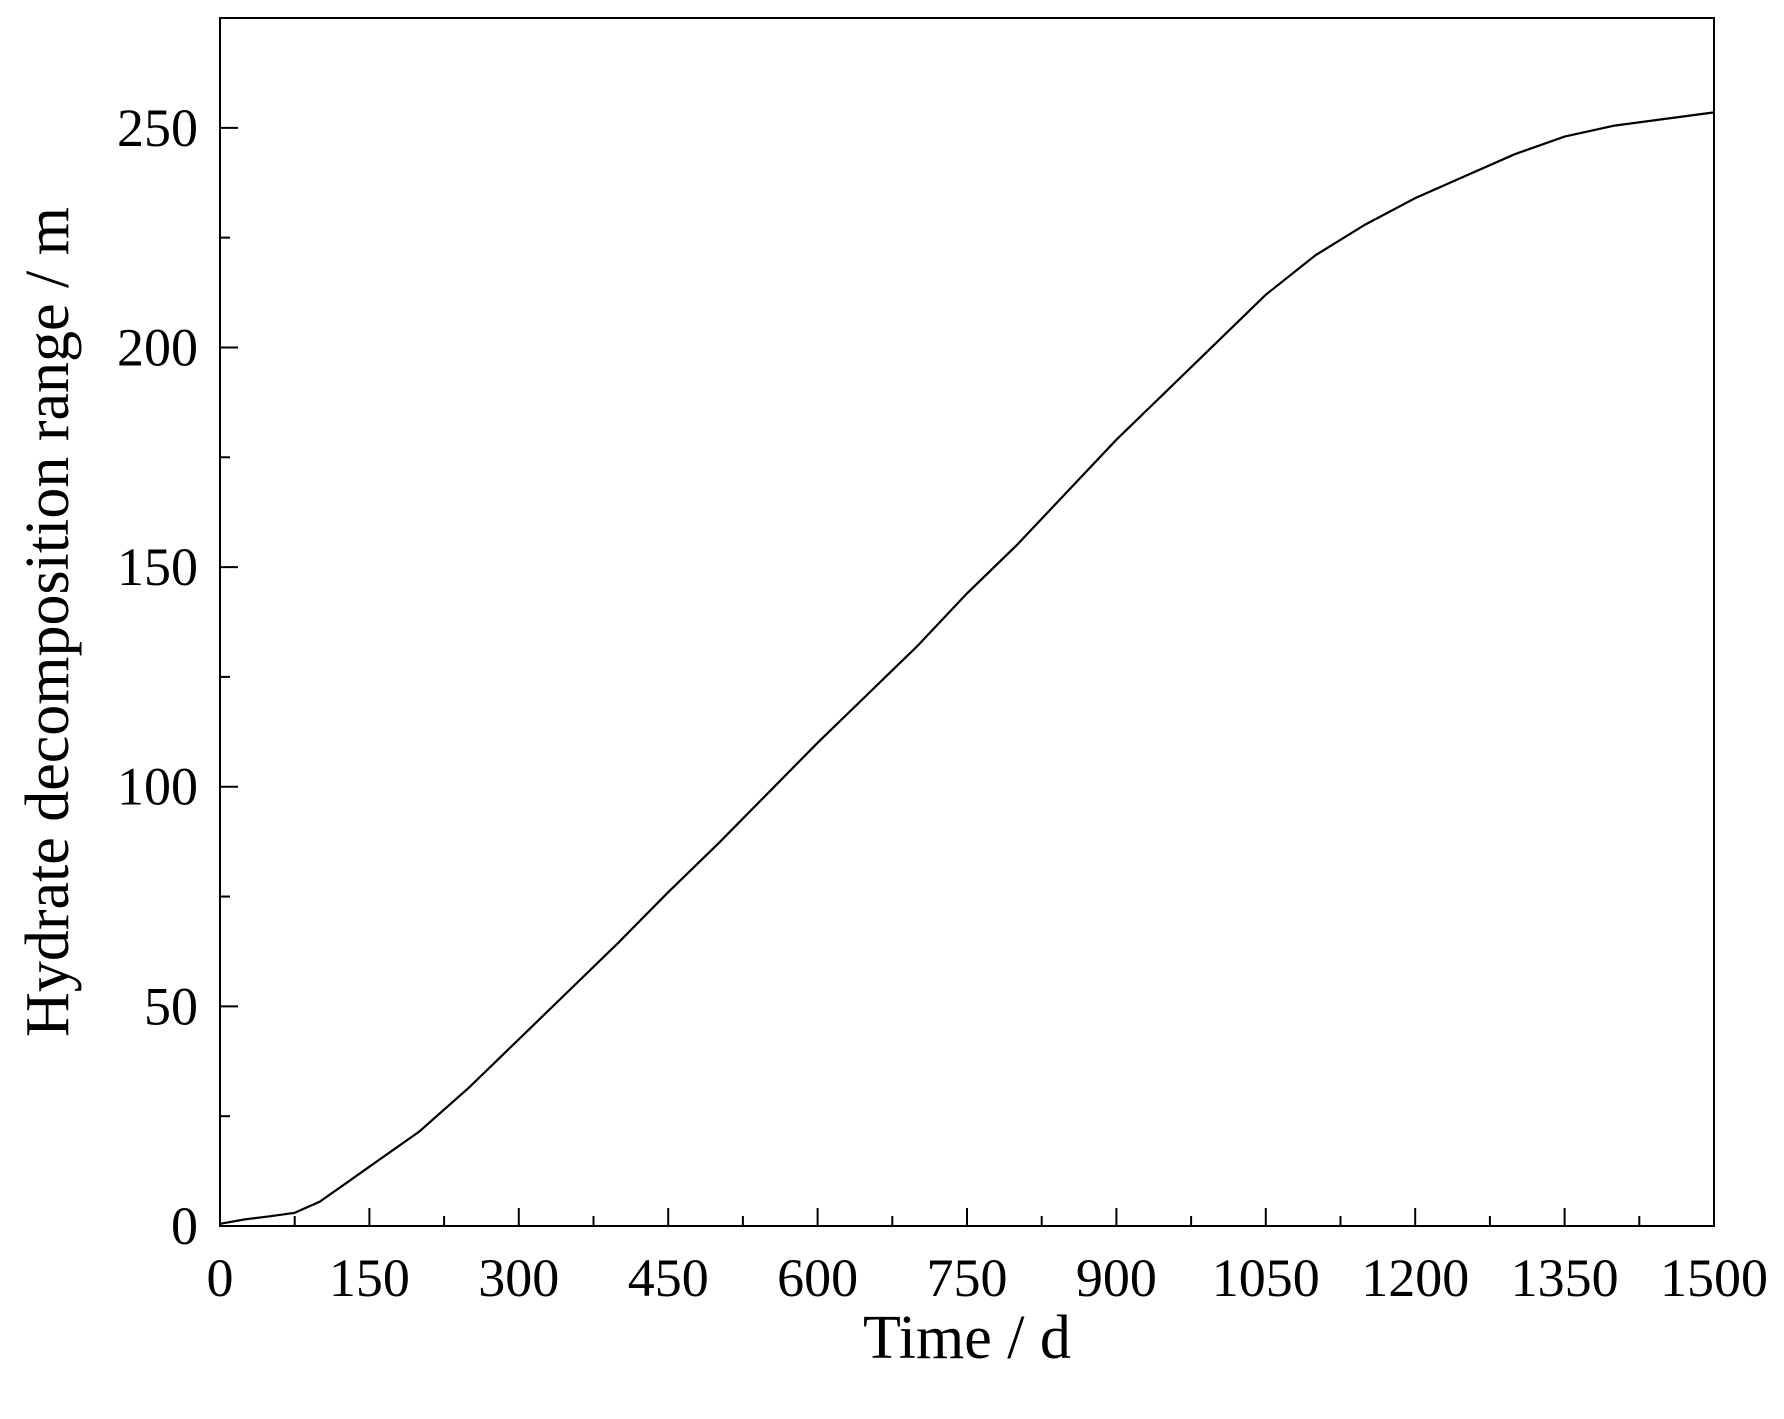 The width and height of the screenshot is (1784, 1419). I want to click on x-axis-label: Time / d, so click(967, 1338).